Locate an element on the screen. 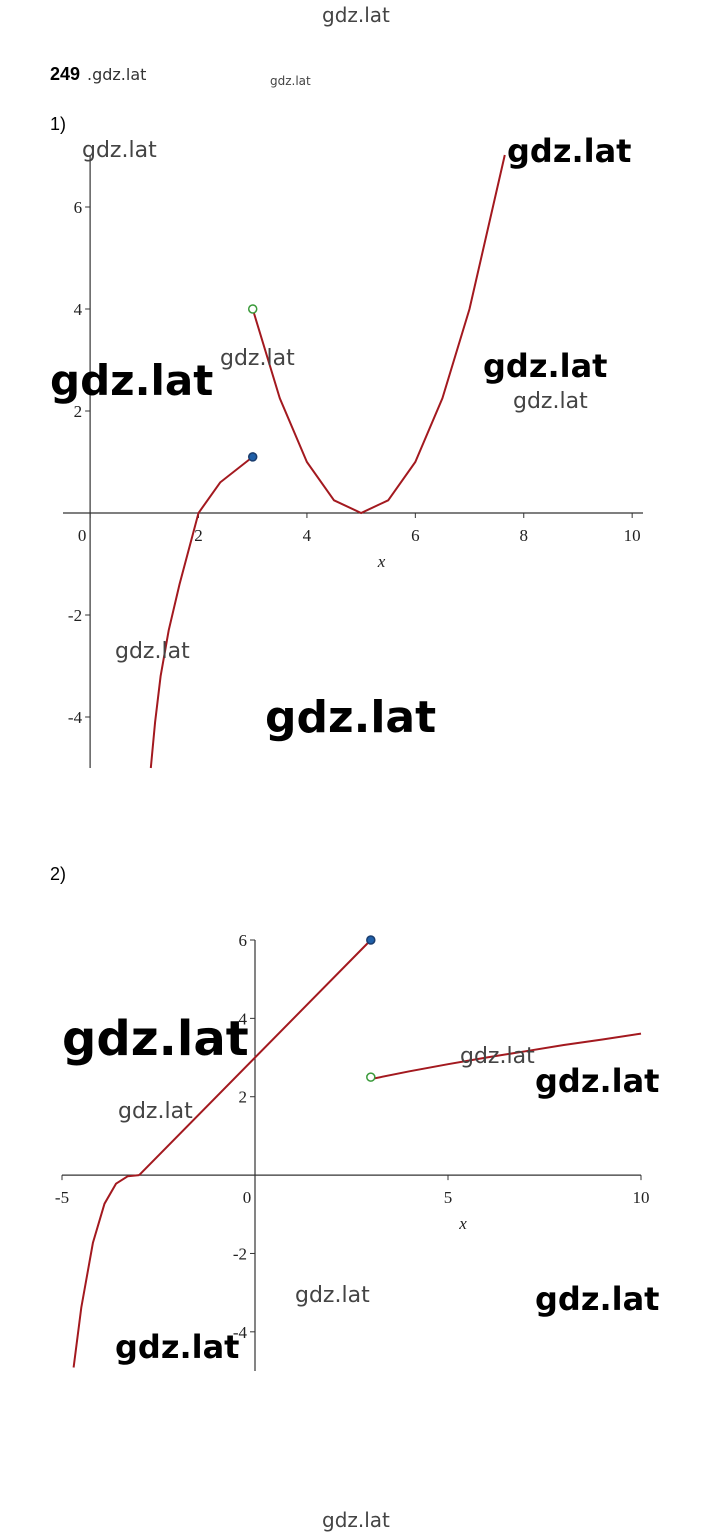 This screenshot has width=720, height=1535. problem-tail: .gdz.lat is located at coordinates (116, 74).